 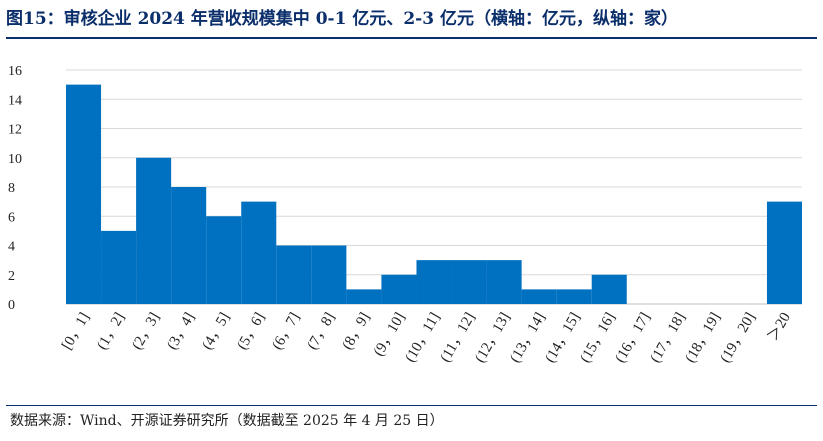 What do you see at coordinates (76, 331) in the screenshot?
I see `x-tick-label: [0，1]` at bounding box center [76, 331].